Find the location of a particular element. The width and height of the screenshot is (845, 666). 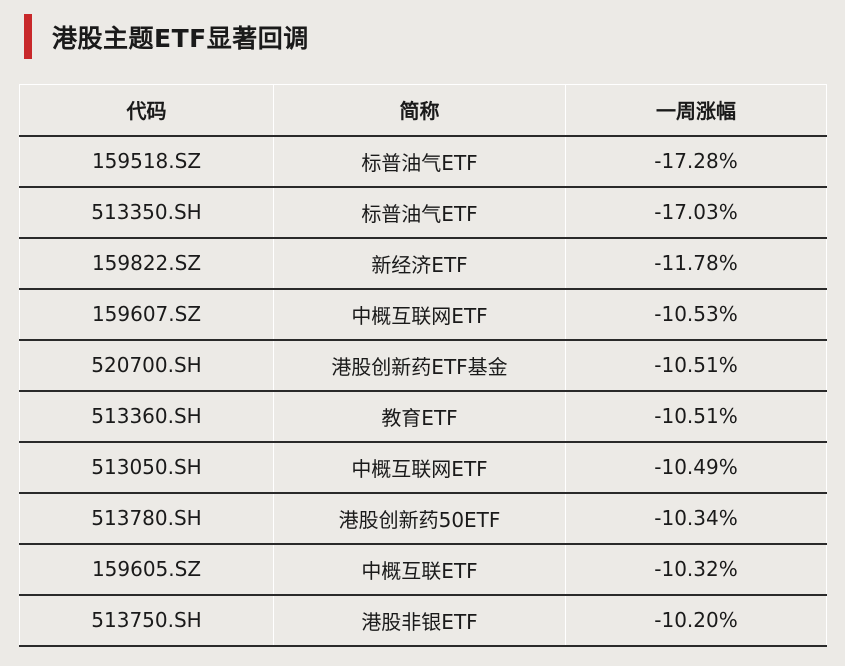

cell-name: 教育ETF is located at coordinates (419, 416).